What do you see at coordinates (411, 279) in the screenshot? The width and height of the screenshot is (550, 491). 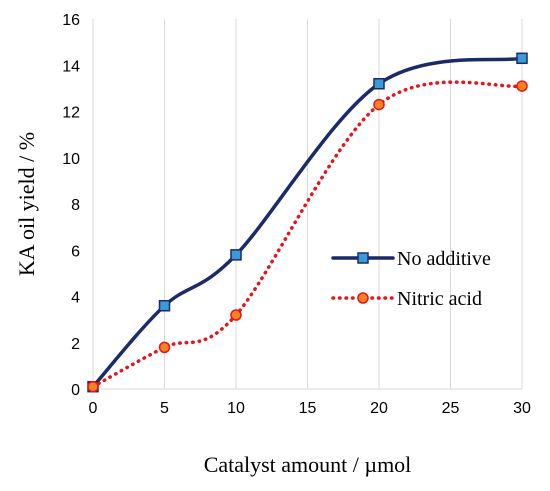 I see `legend: No additive Nitric acid` at bounding box center [411, 279].